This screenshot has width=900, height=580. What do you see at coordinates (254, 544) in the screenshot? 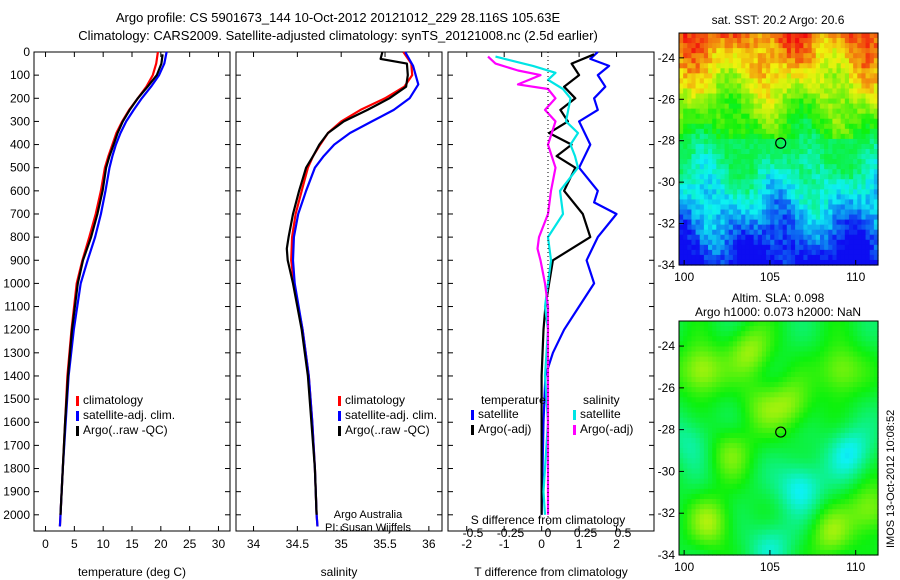
I see `x-tick-label: 34` at bounding box center [254, 544].